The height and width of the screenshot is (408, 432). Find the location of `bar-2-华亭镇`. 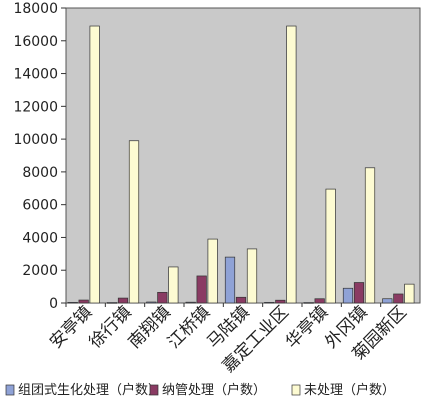

bar-2-华亭镇 is located at coordinates (319, 301).